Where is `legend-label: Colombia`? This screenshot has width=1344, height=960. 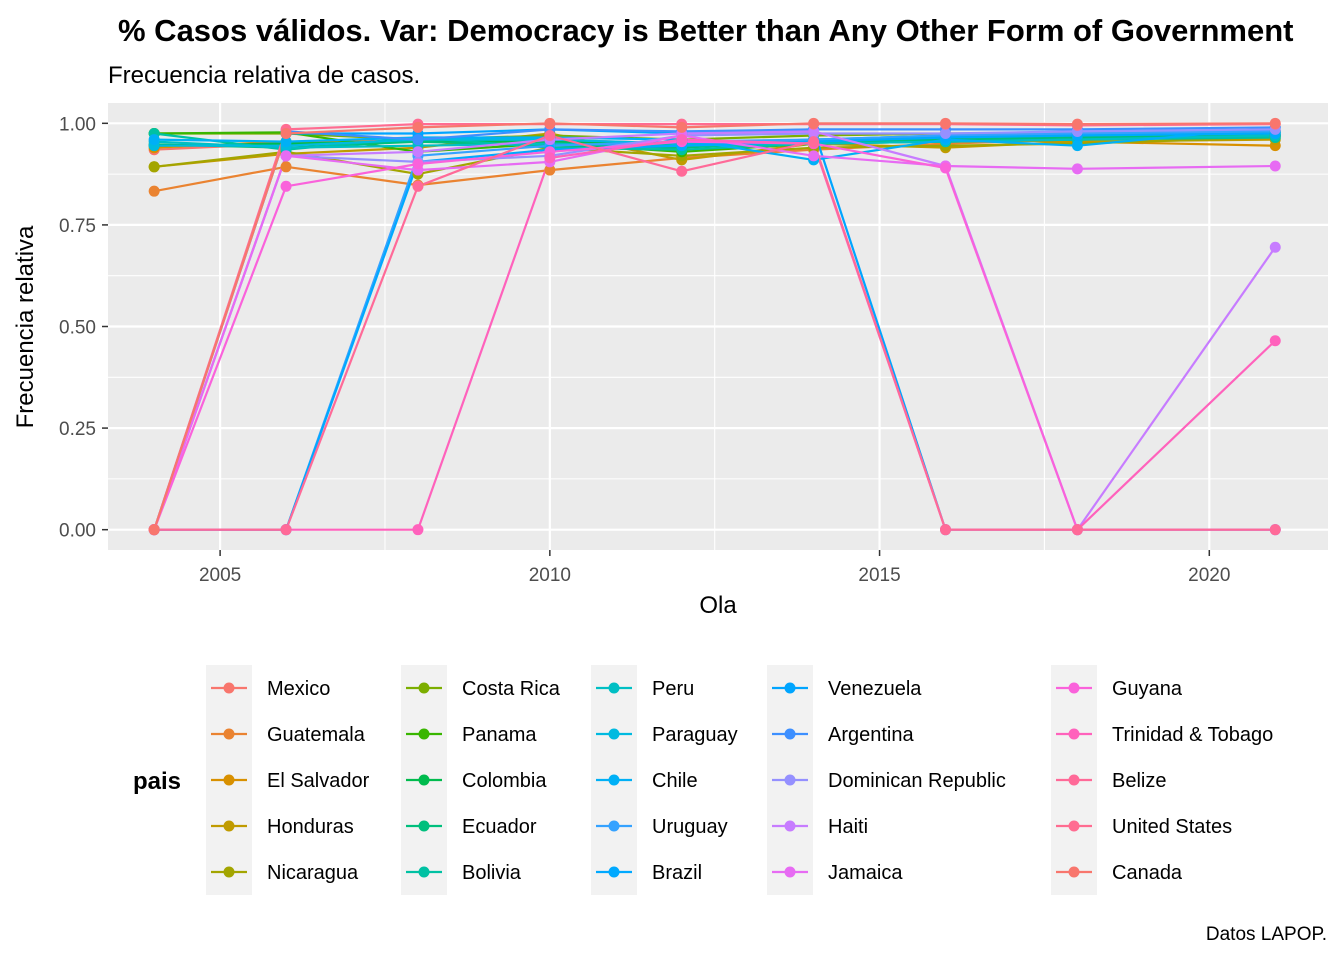 legend-label: Colombia is located at coordinates (504, 781).